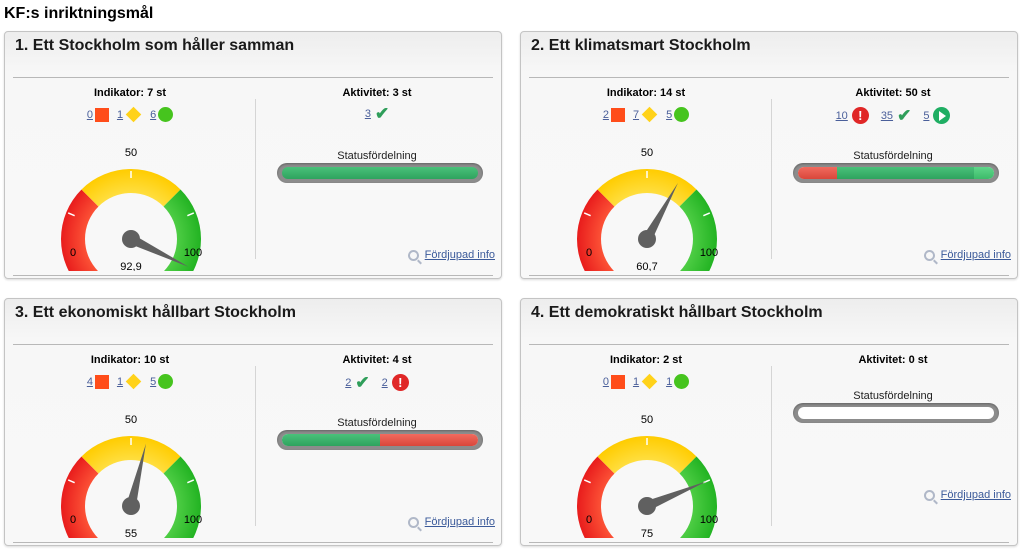 The width and height of the screenshot is (1024, 553). I want to click on status-segment-end, so click(984, 173).